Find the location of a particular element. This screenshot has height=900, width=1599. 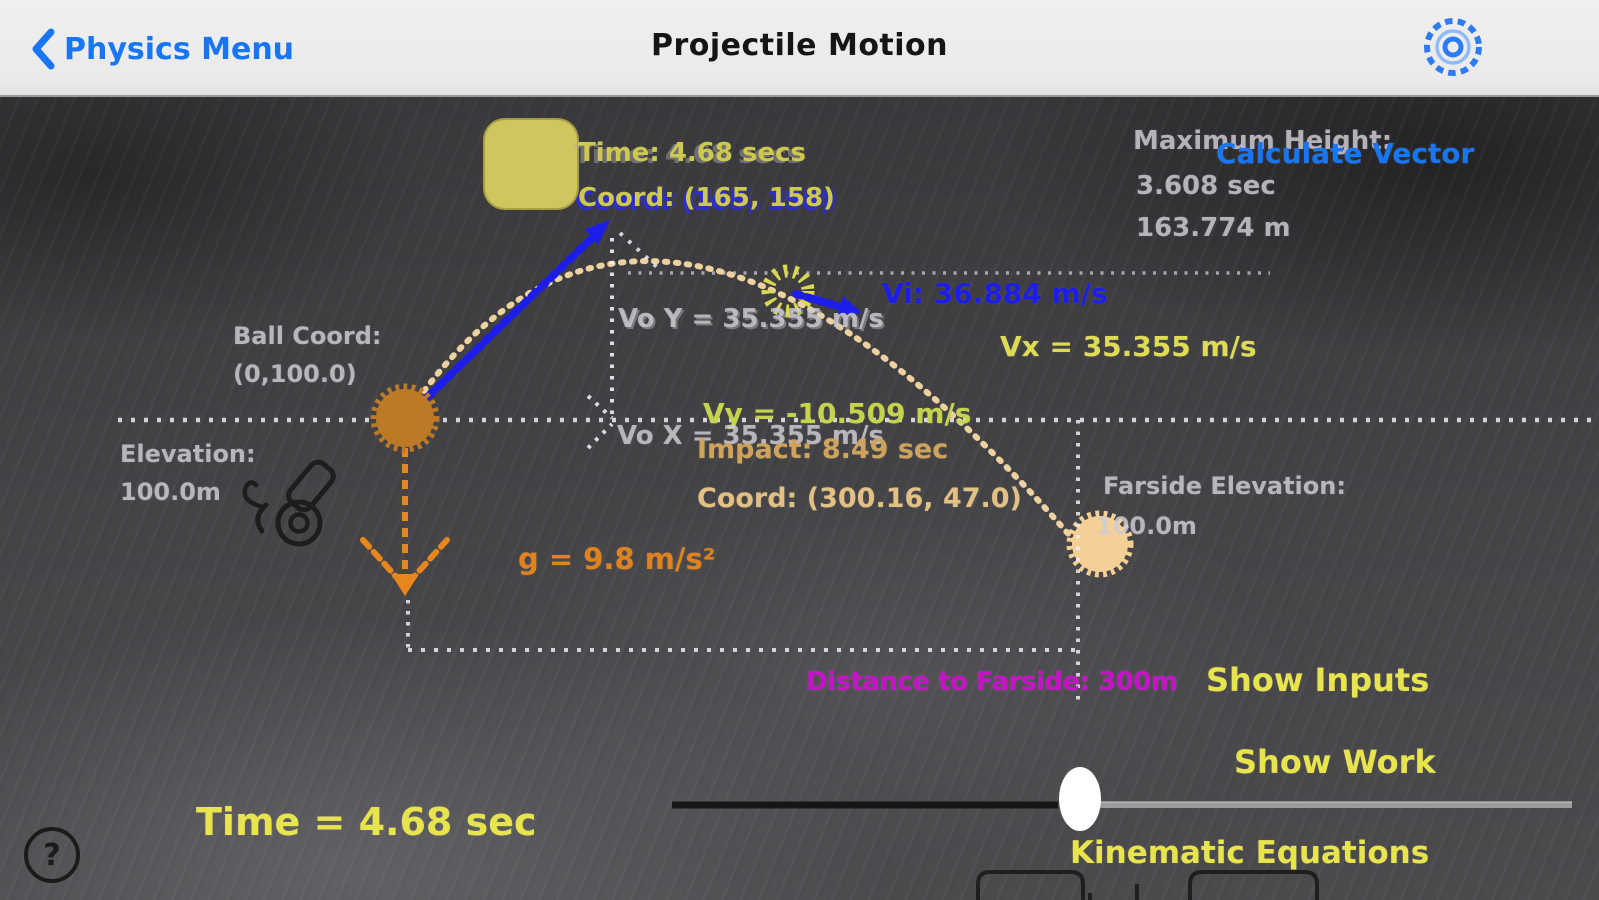

settings-button is located at coordinates (1453, 49).